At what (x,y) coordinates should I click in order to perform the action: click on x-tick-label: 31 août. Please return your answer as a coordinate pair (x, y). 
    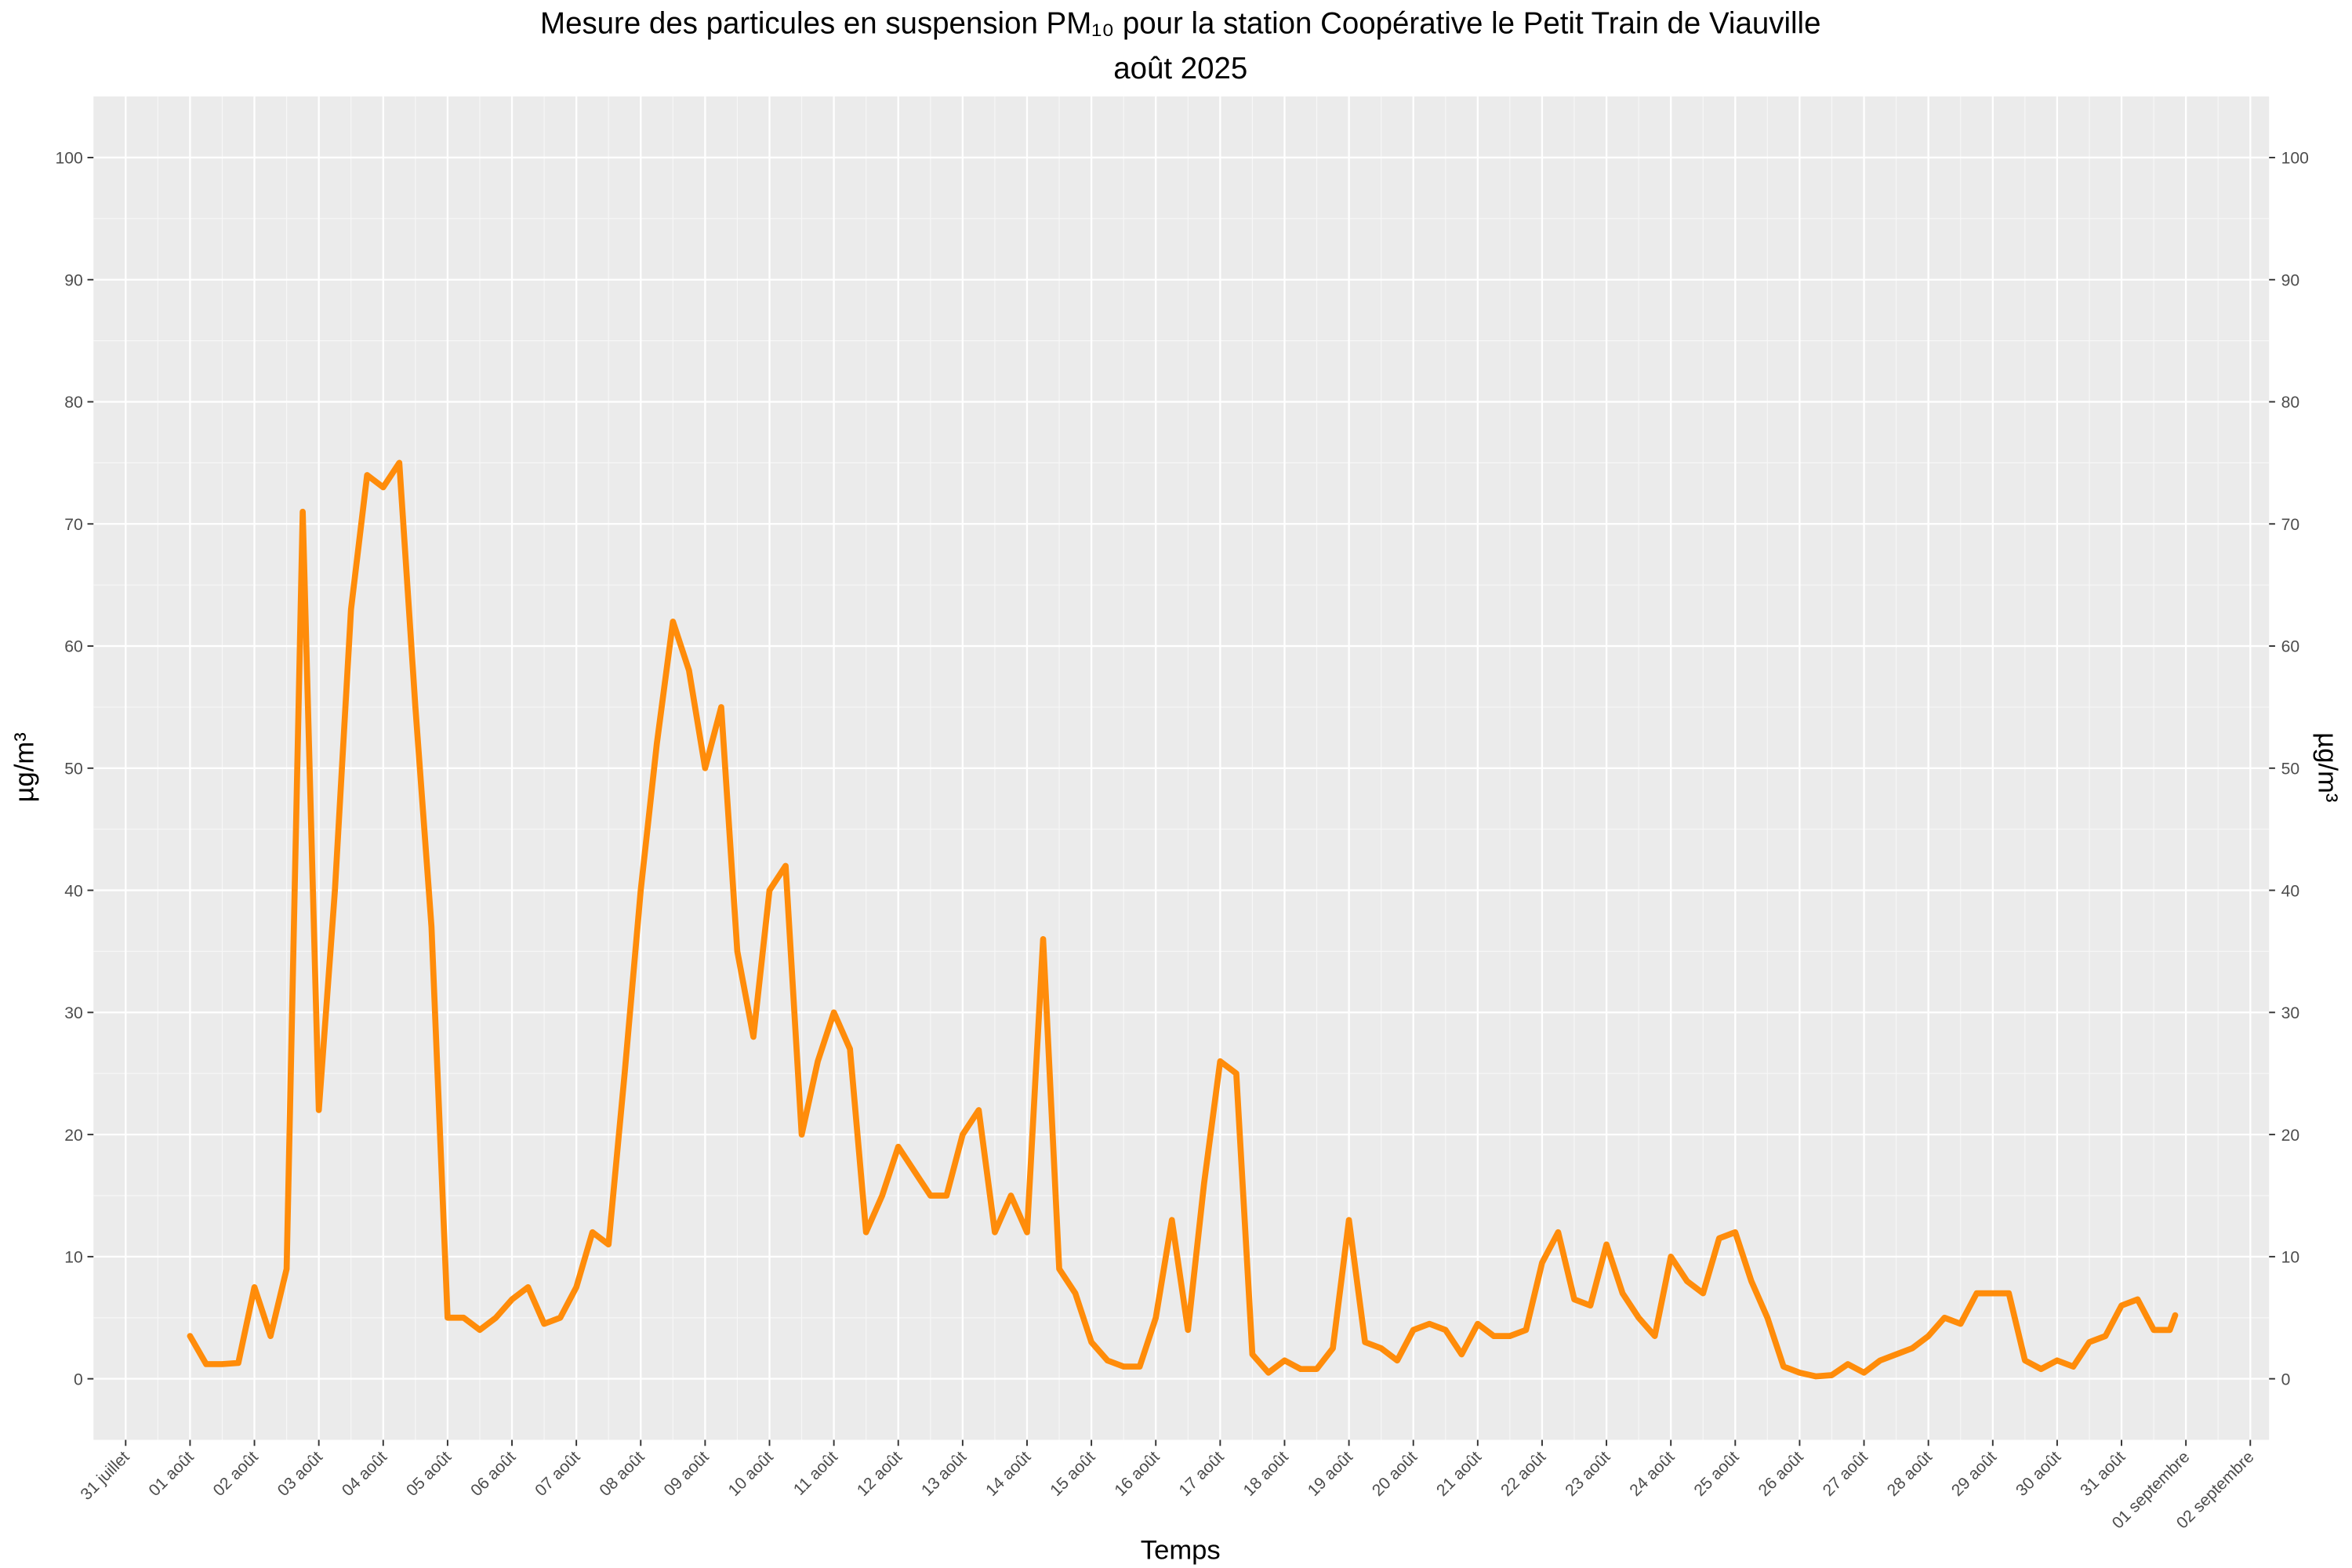
    Looking at the image, I should click on (2103, 1474).